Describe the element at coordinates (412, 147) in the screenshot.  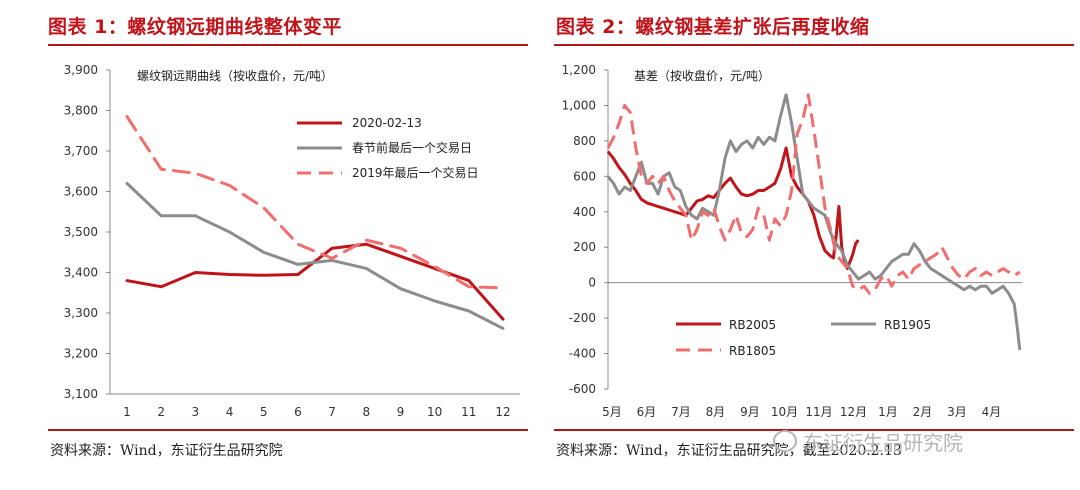
I see `legend-label: 春节前最后一个交易日` at that location.